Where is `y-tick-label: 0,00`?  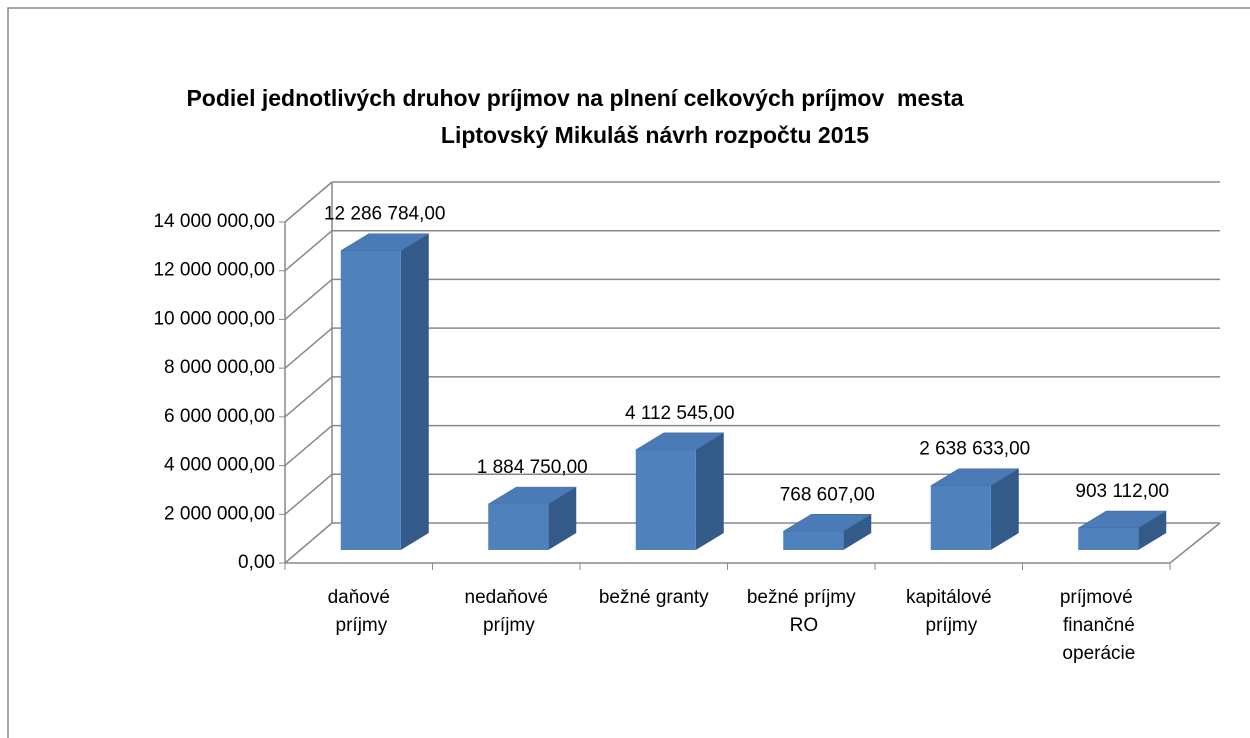
y-tick-label: 0,00 is located at coordinates (256, 562).